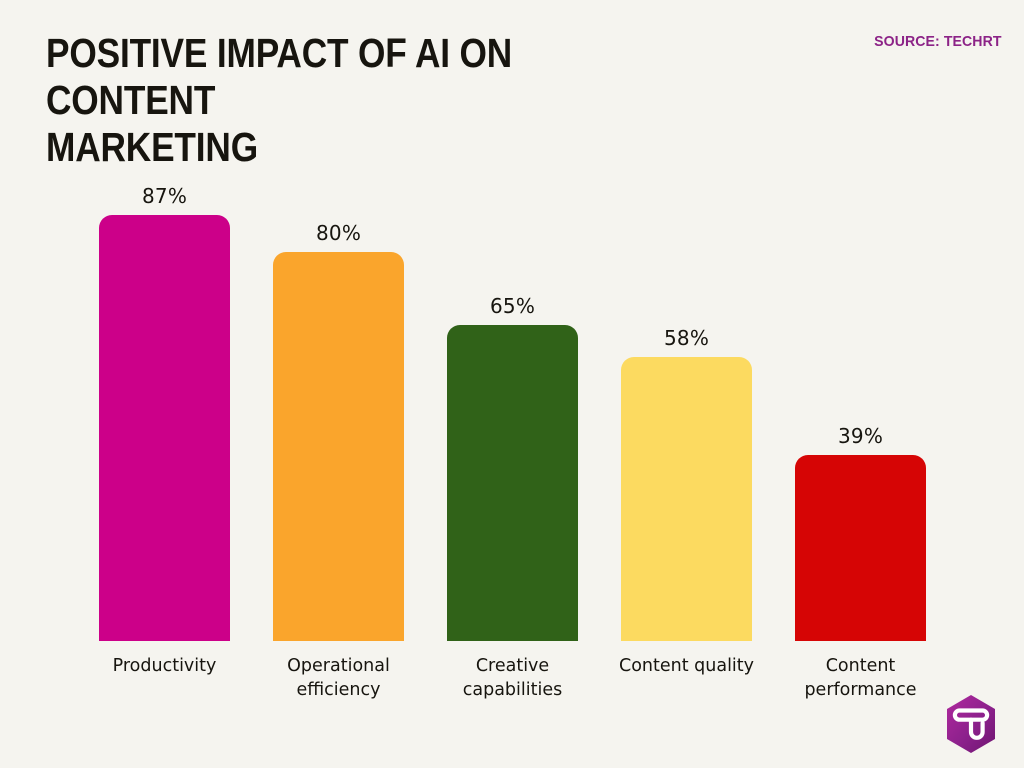  I want to click on bar-group-operational-efficiency: 80% Operational efficiency, so click(338, 460).